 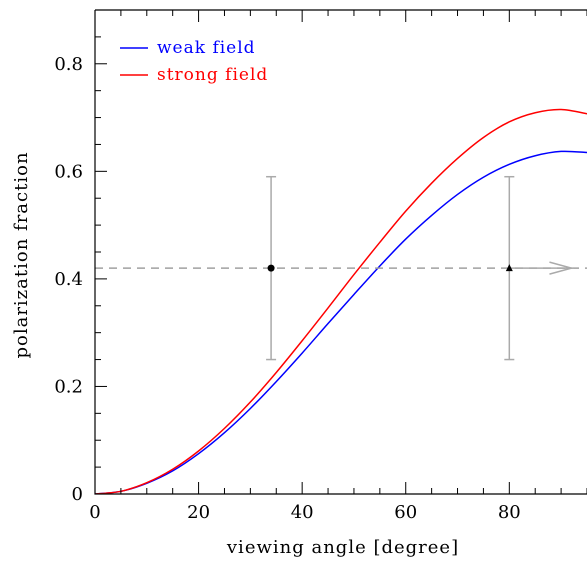 What do you see at coordinates (94, 512) in the screenshot?
I see `x-tick-label: 0` at bounding box center [94, 512].